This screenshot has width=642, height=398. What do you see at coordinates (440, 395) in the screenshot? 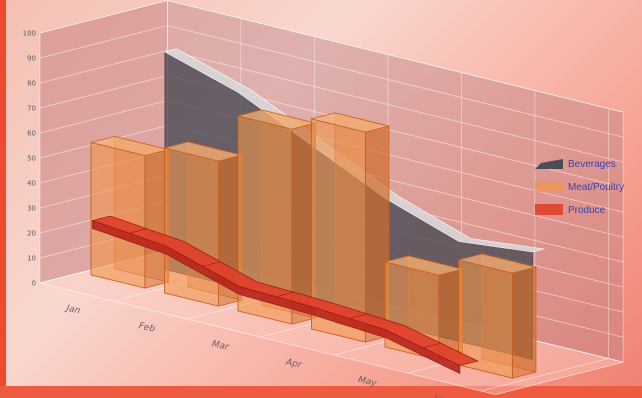
I see `x-tick-label: Jun` at bounding box center [440, 395].